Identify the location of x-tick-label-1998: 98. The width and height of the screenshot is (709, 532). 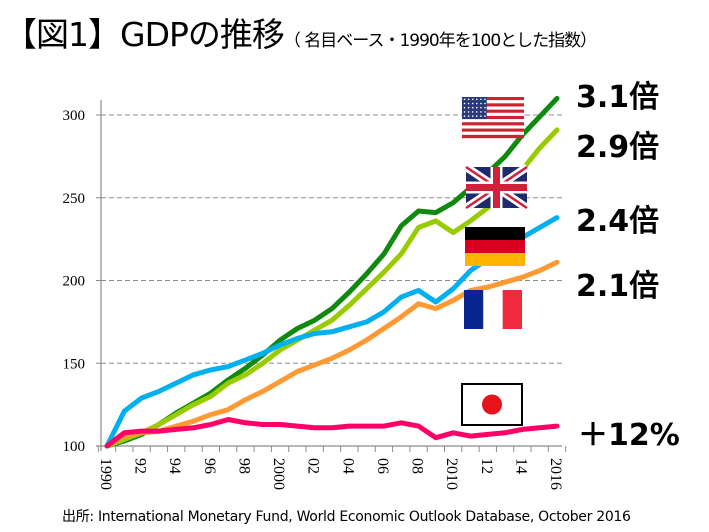
(243, 466).